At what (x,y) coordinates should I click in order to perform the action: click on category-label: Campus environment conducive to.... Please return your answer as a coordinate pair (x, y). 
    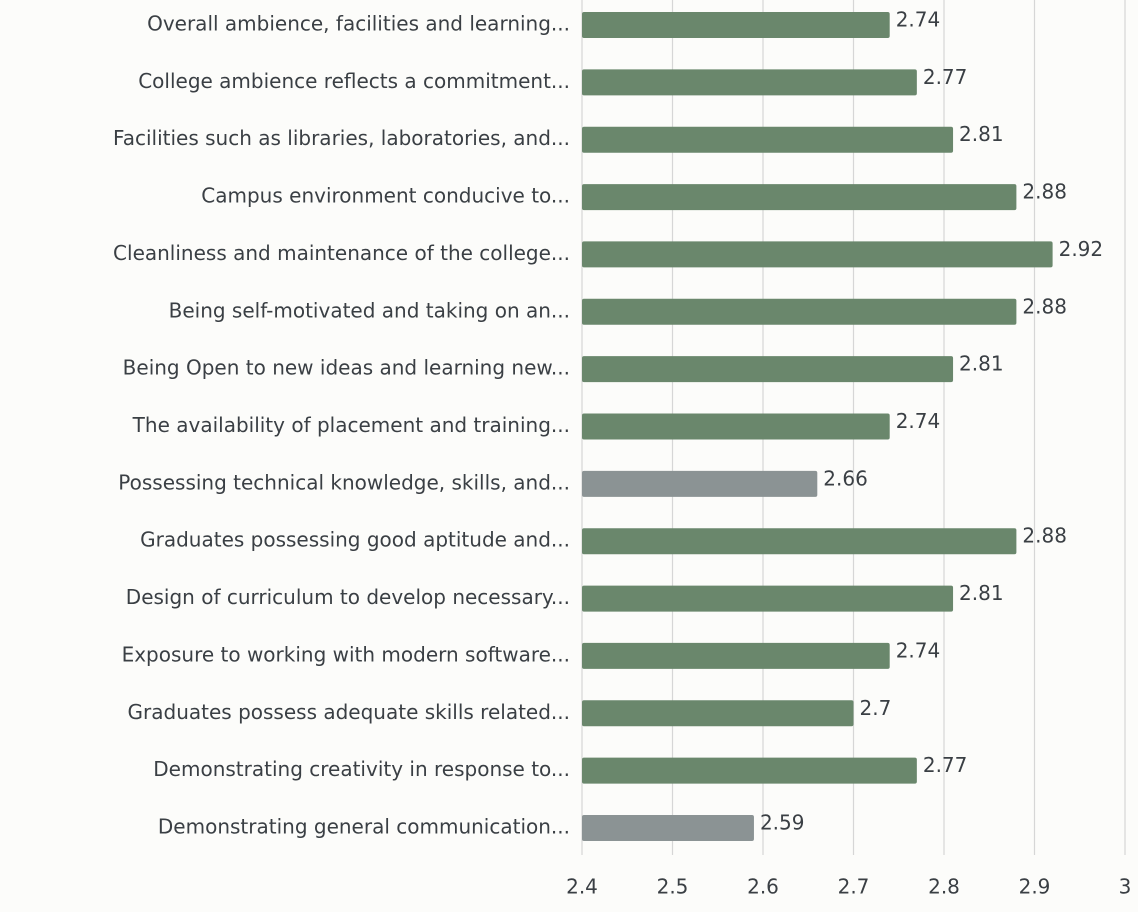
    Looking at the image, I should click on (385, 196).